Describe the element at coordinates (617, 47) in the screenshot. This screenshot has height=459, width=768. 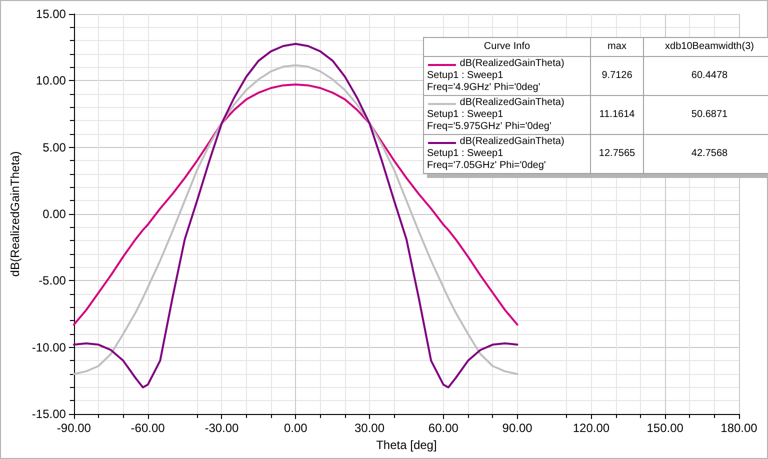
I see `annotation: max` at that location.